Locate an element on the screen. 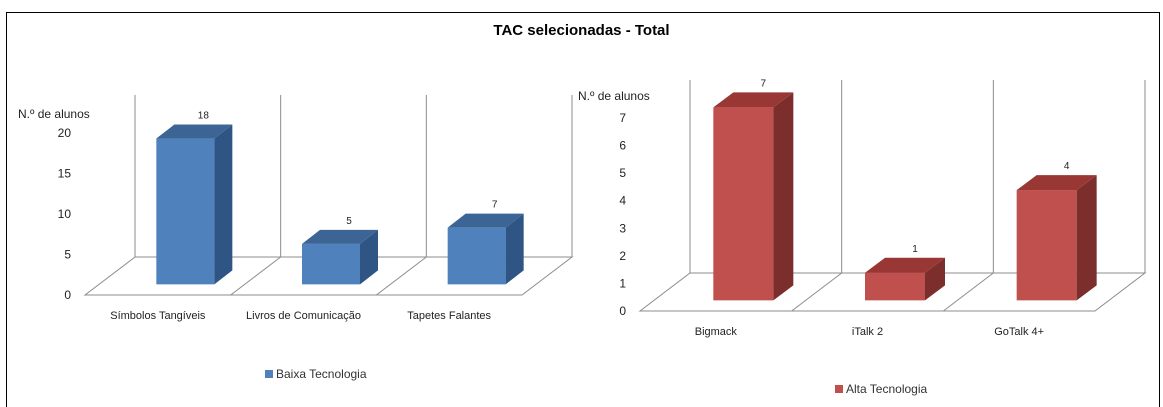 The width and height of the screenshot is (1163, 407). chart-title: TAC selecionadas - Total is located at coordinates (581, 30).